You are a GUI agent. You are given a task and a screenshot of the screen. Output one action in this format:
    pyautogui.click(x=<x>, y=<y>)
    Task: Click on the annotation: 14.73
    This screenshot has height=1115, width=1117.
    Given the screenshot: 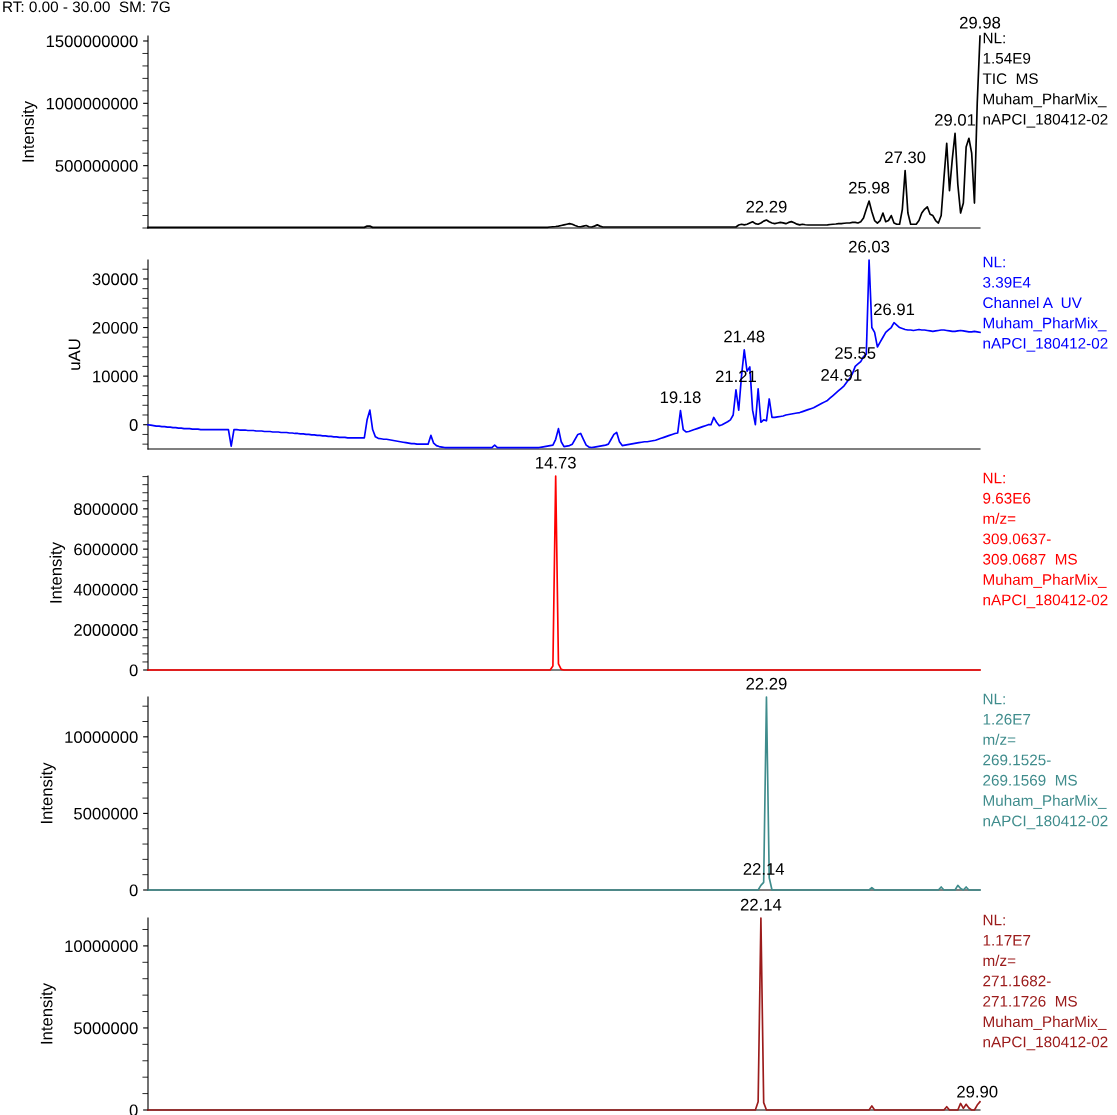 What is the action you would take?
    pyautogui.click(x=556, y=462)
    